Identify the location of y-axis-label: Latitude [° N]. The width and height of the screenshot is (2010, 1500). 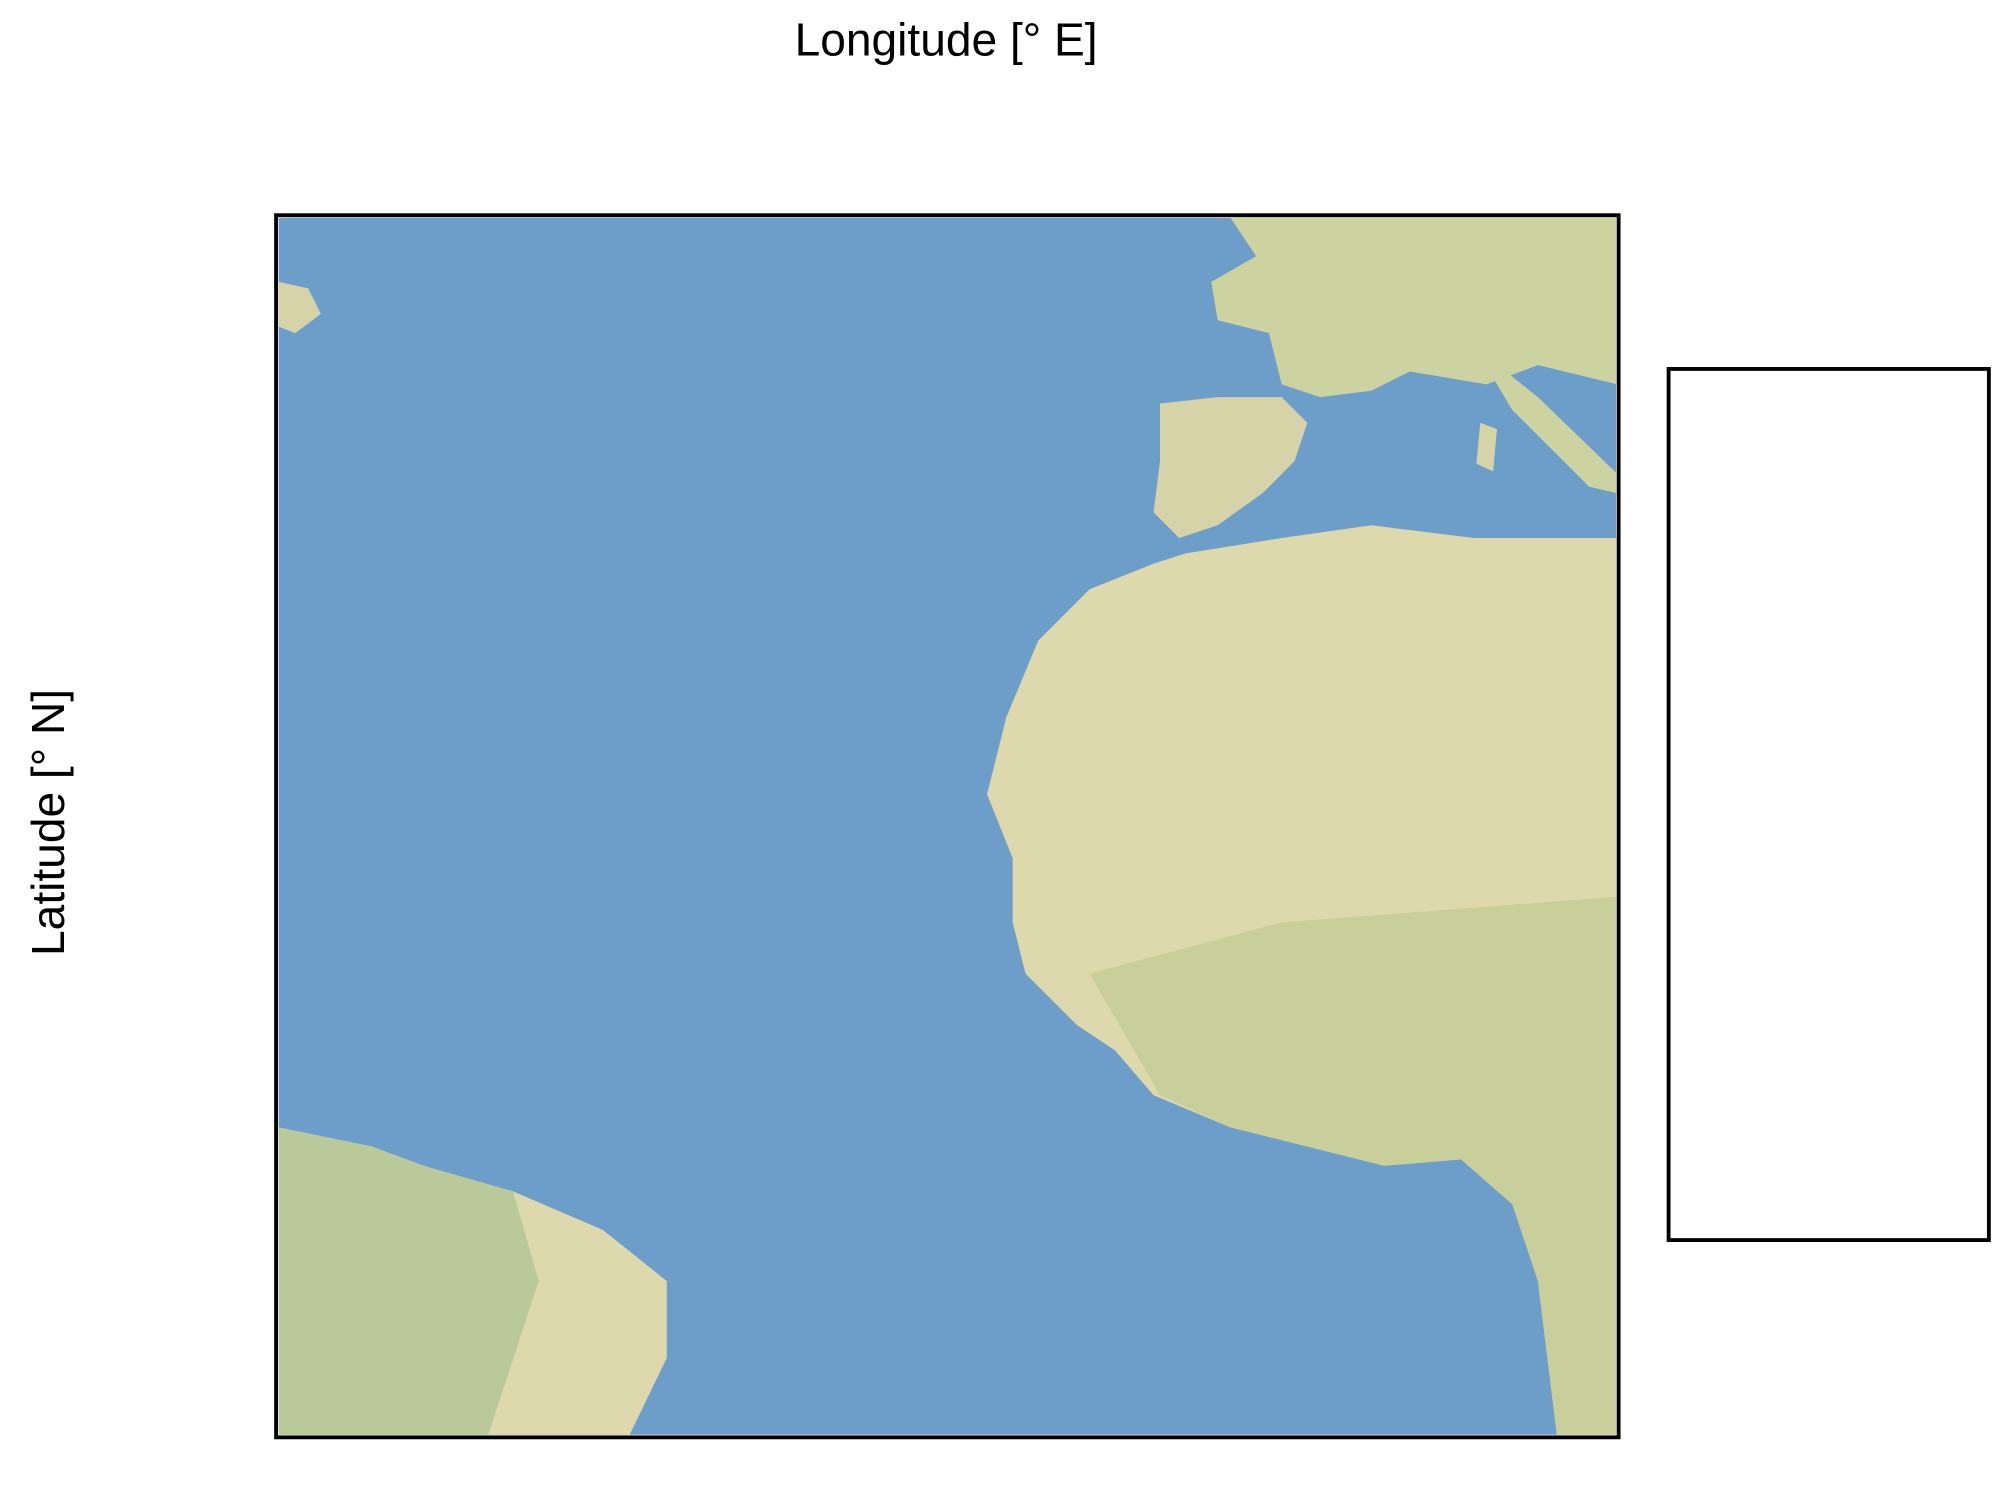
(48, 822).